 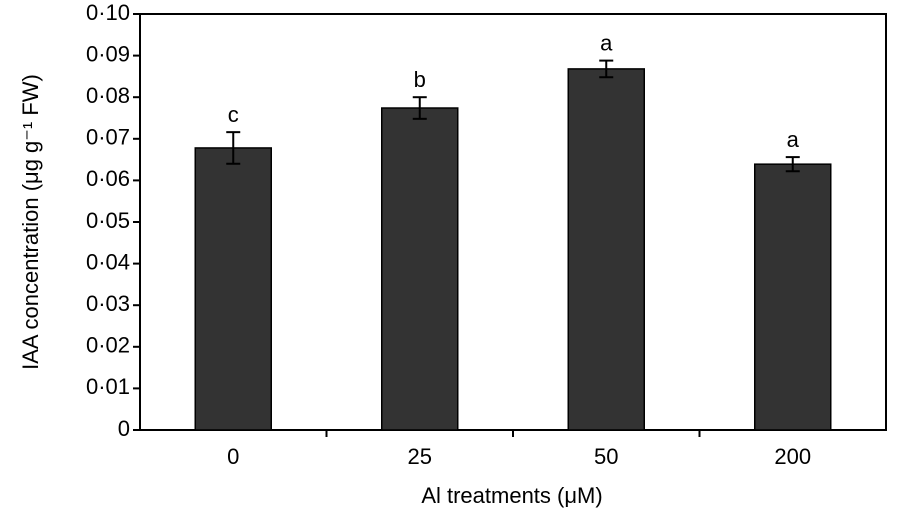 What do you see at coordinates (420, 79) in the screenshot?
I see `annotation: b` at bounding box center [420, 79].